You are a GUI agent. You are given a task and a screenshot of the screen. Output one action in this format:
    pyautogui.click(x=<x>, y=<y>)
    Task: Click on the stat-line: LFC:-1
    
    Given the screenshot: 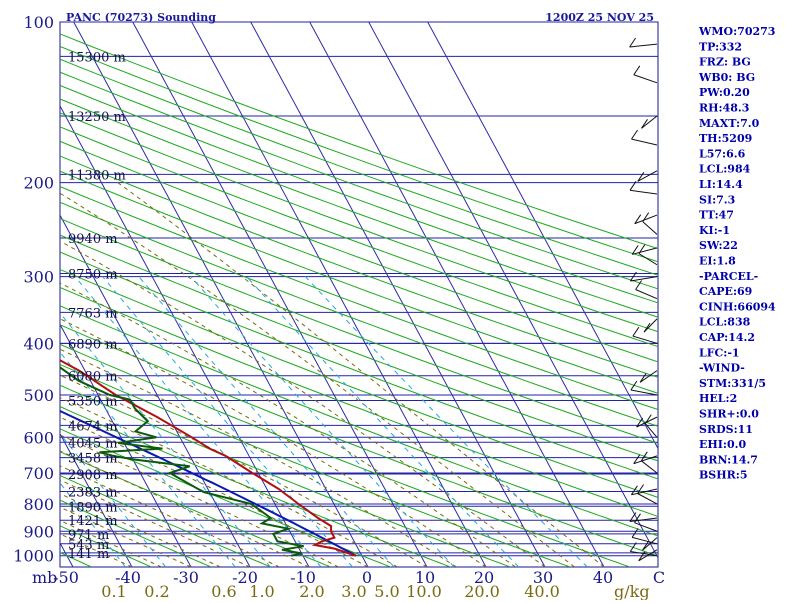 What is the action you would take?
    pyautogui.click(x=719, y=352)
    